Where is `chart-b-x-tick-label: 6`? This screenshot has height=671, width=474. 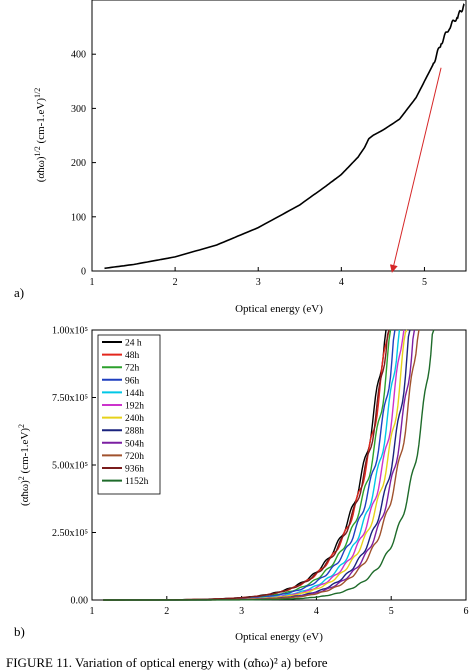 chart-b-x-tick-label: 6 is located at coordinates (466, 611).